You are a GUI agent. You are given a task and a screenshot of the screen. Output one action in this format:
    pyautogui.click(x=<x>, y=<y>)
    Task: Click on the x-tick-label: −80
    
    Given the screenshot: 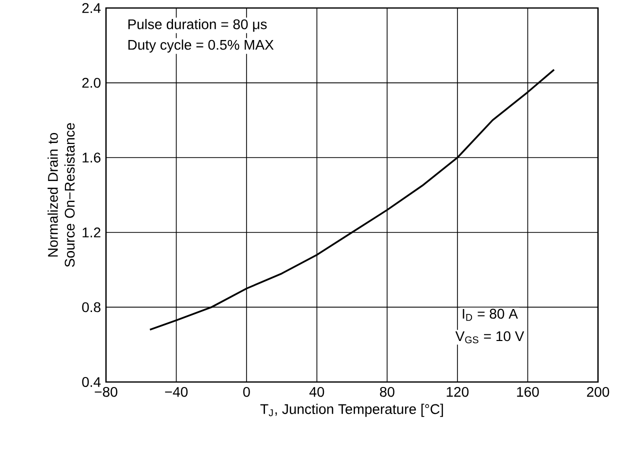 What is the action you would take?
    pyautogui.click(x=106, y=391)
    